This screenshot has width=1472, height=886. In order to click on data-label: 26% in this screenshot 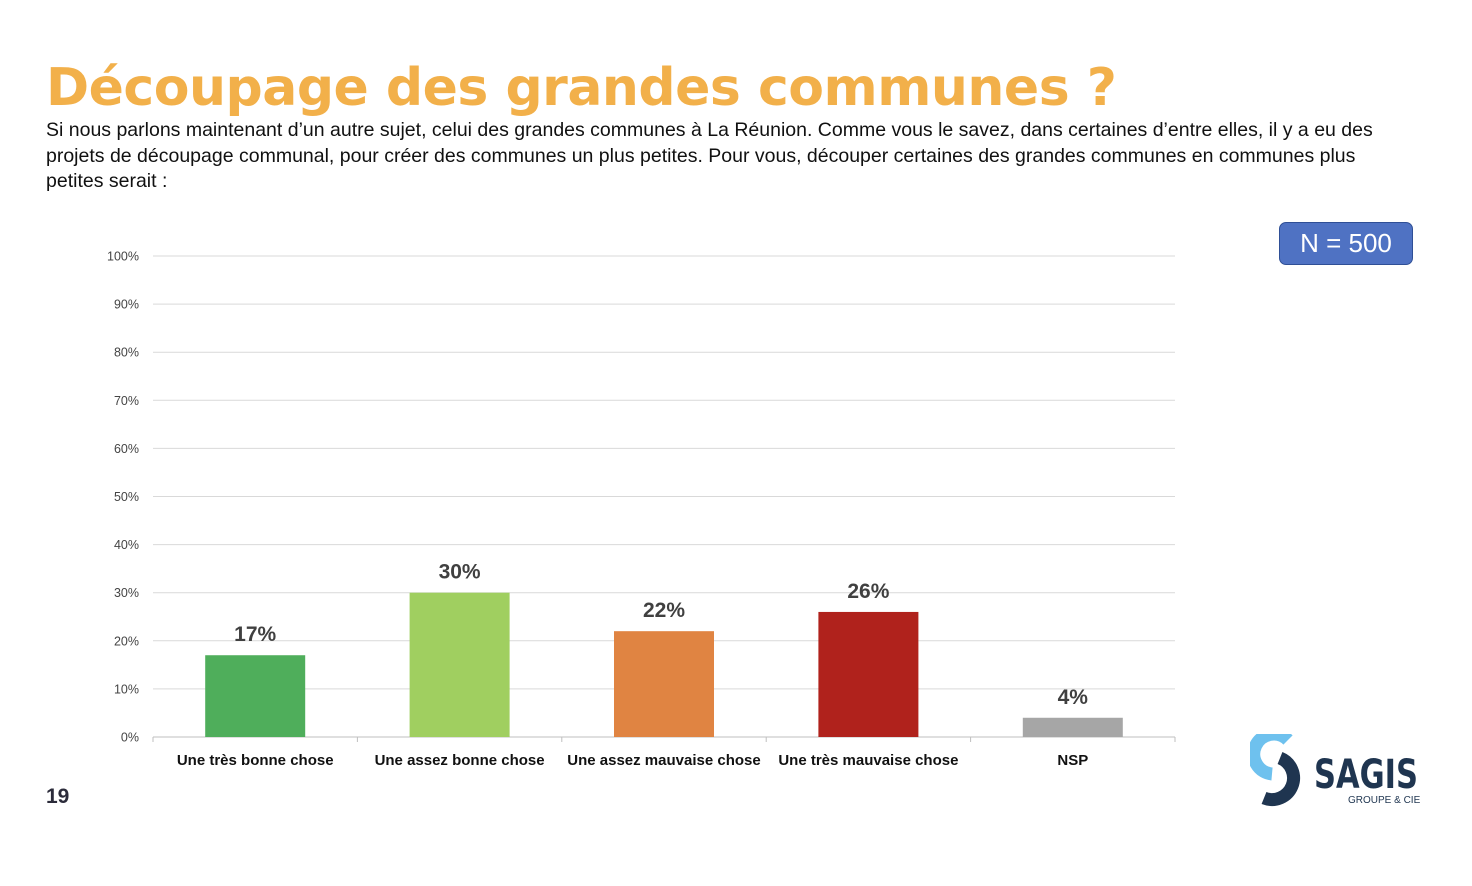, I will do `click(868, 591)`.